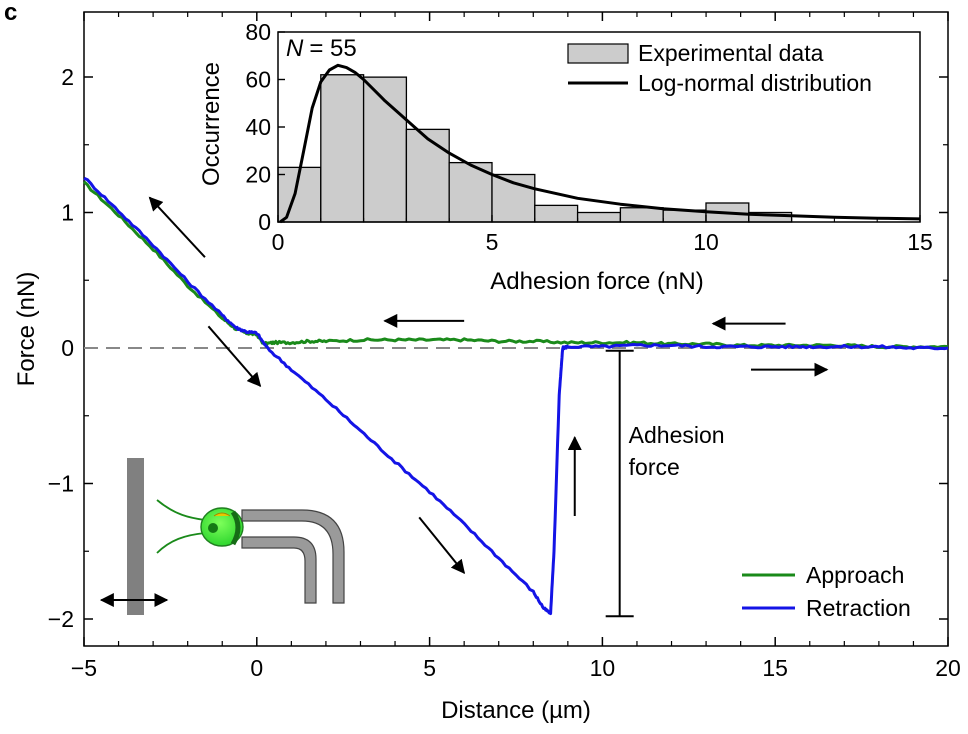 The width and height of the screenshot is (968, 734). Describe the element at coordinates (948, 668) in the screenshot. I see `x-tick-label: 20` at that location.